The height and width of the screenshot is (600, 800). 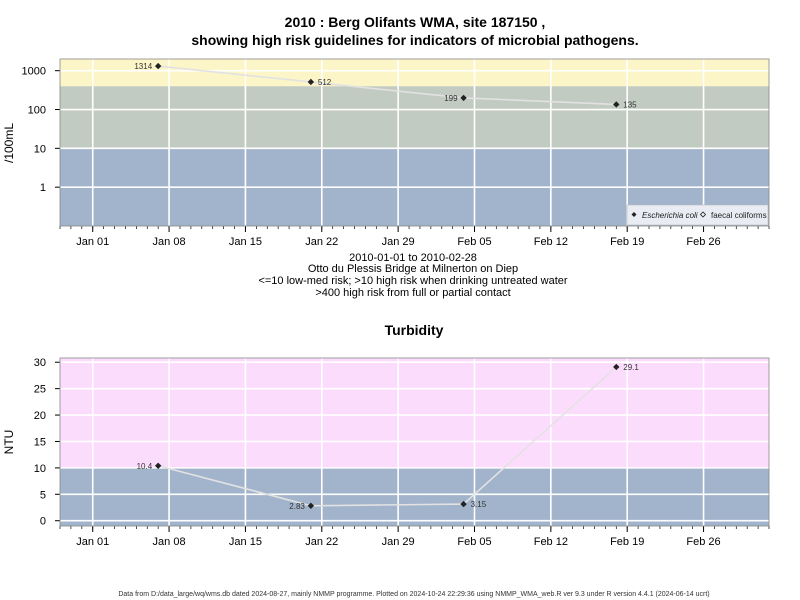 What do you see at coordinates (627, 542) in the screenshot?
I see `c2-x-tick-label: Feb 19` at bounding box center [627, 542].